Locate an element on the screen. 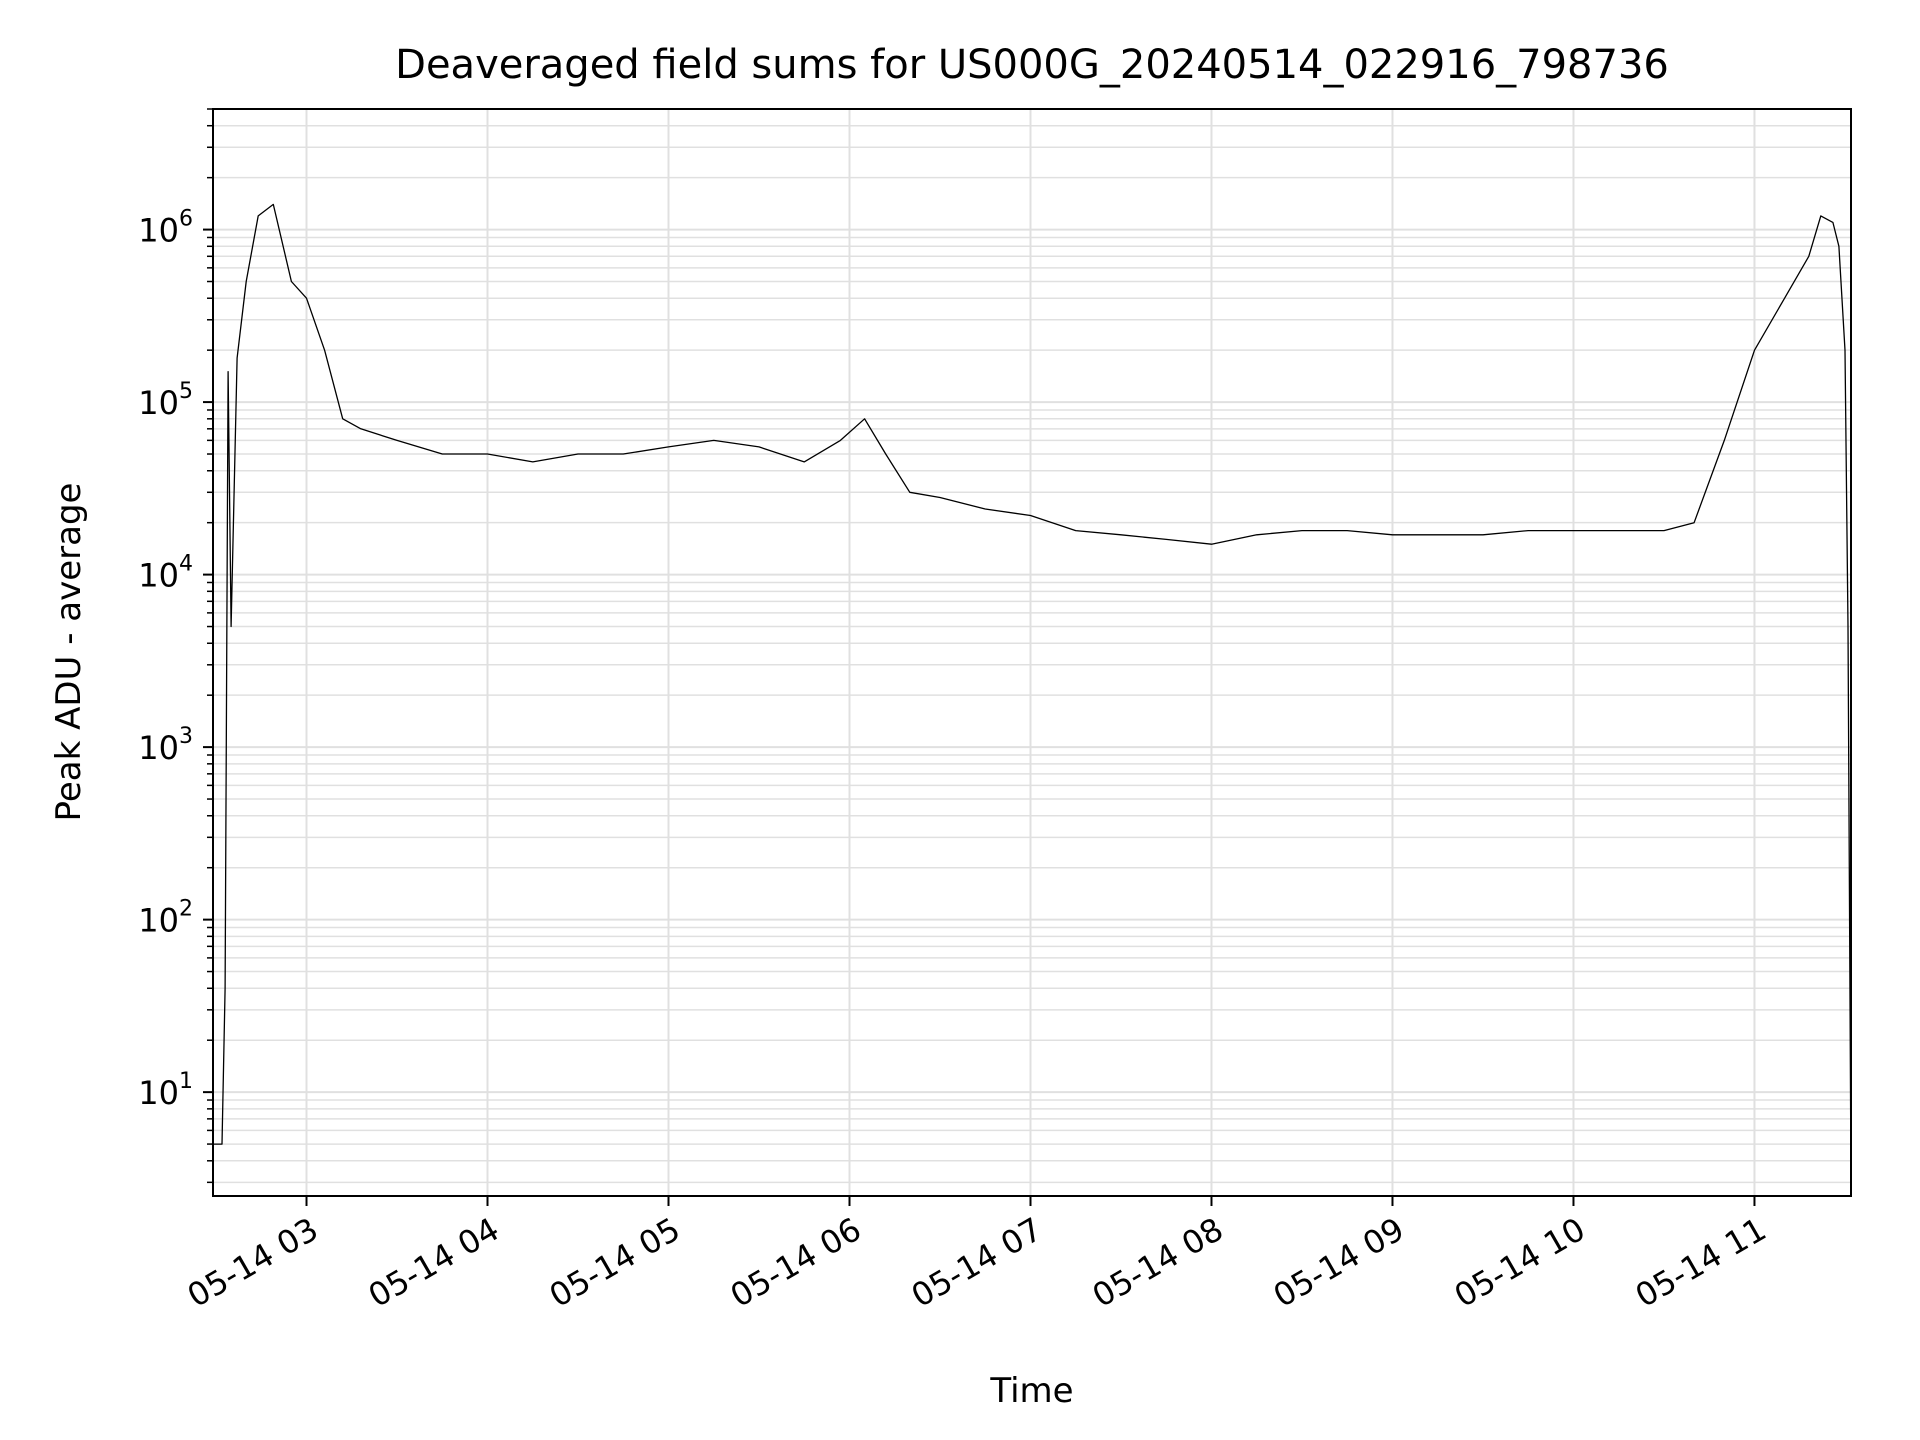 The width and height of the screenshot is (1920, 1440). x-axis-label: Time is located at coordinates (1031, 1391).